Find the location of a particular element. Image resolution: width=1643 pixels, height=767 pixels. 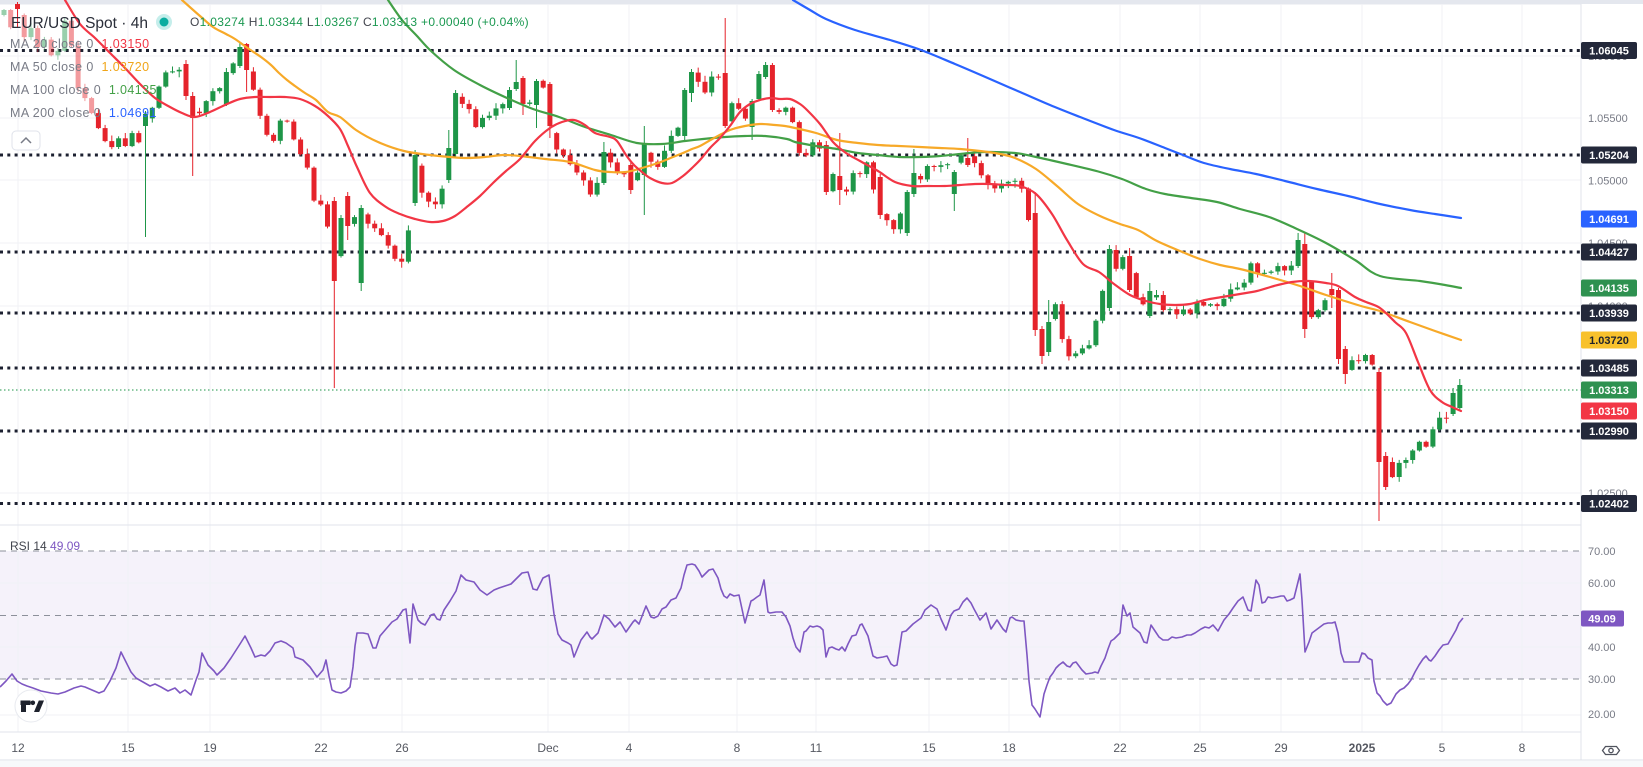

svg-text: 1.03939 is located at coordinates (1609, 314).